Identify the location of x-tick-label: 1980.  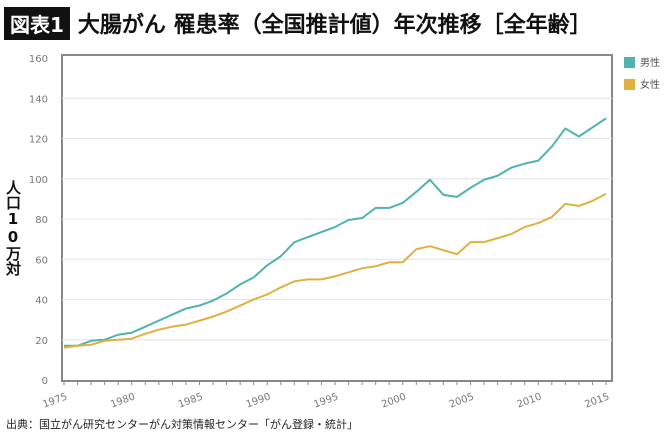
(123, 400).